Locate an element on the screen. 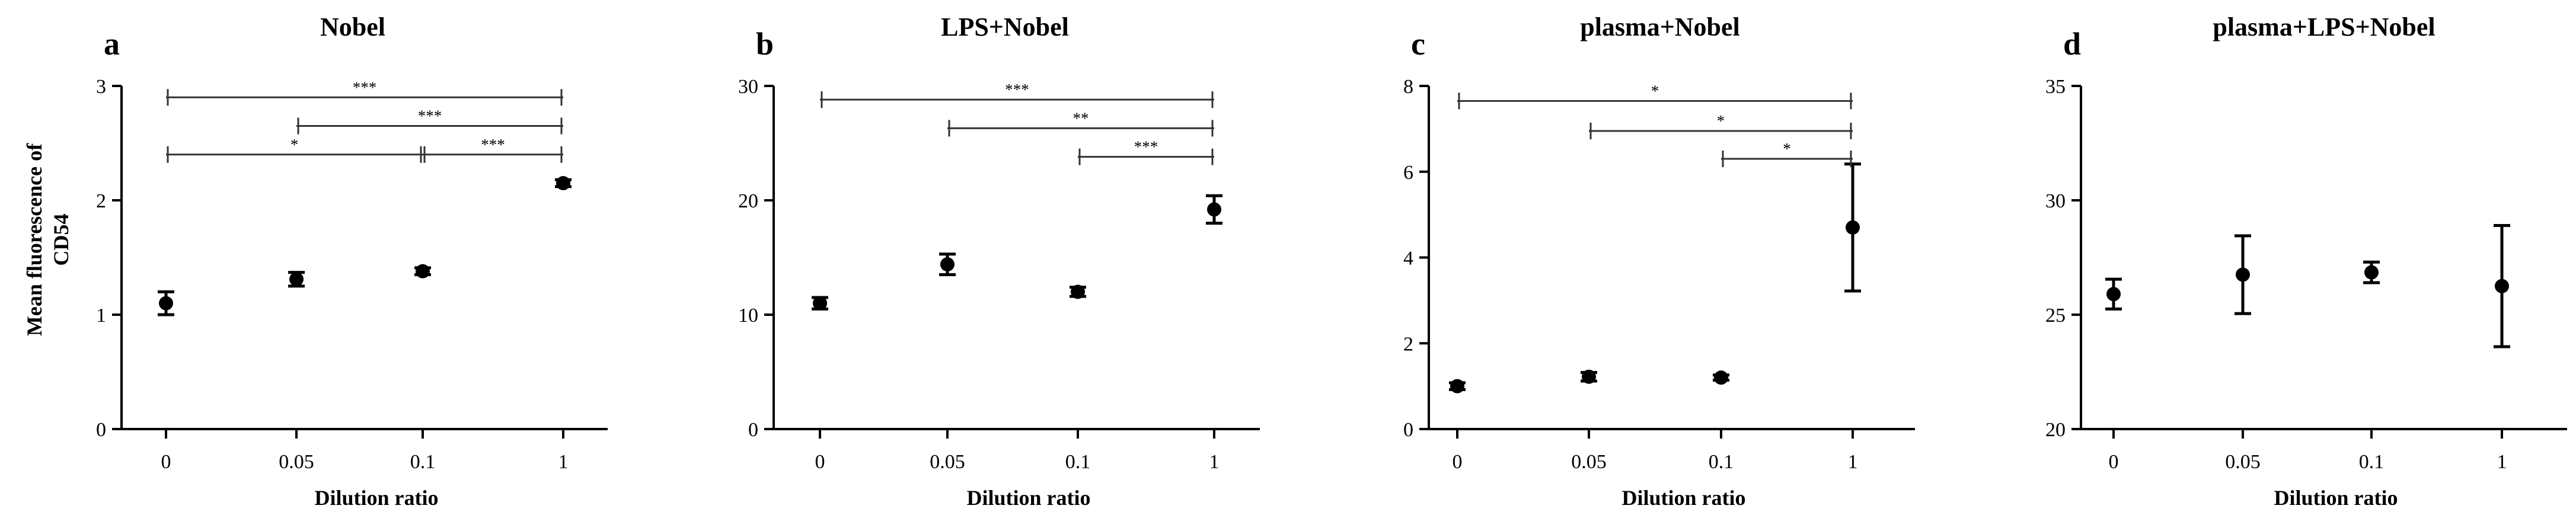  y-axis-label: CD54 is located at coordinates (61, 240).